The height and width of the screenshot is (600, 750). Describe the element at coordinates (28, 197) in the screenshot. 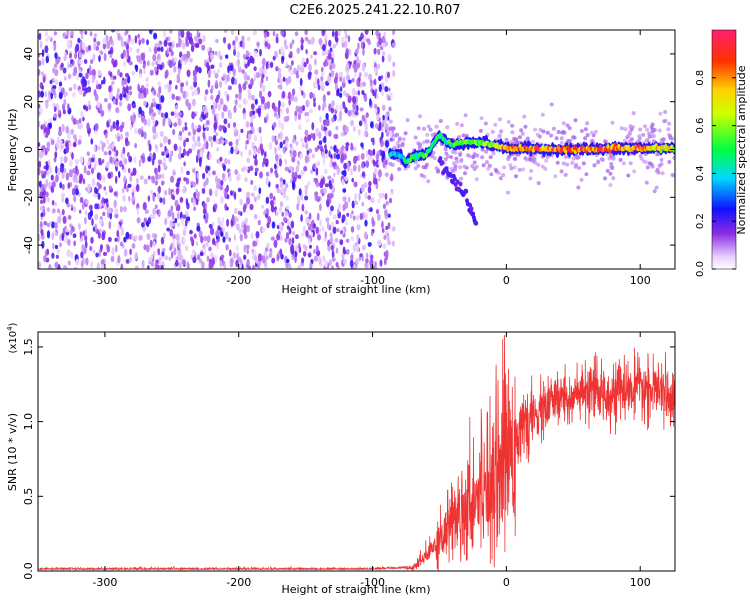

I see `y-tick-label: -20` at that location.